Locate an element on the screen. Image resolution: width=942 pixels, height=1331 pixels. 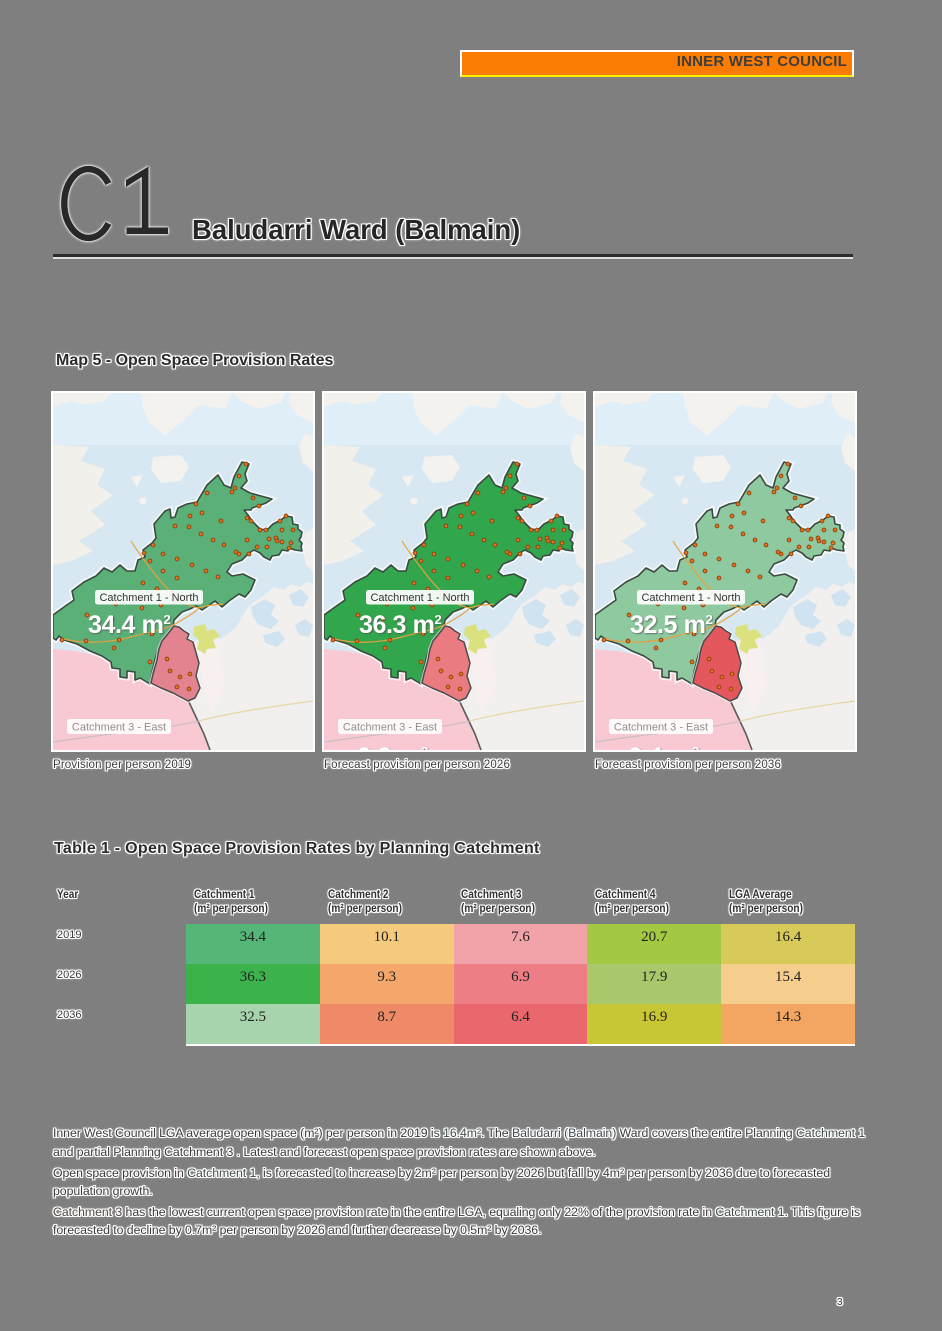
svg-text: 36.3 m2 is located at coordinates (400, 625).